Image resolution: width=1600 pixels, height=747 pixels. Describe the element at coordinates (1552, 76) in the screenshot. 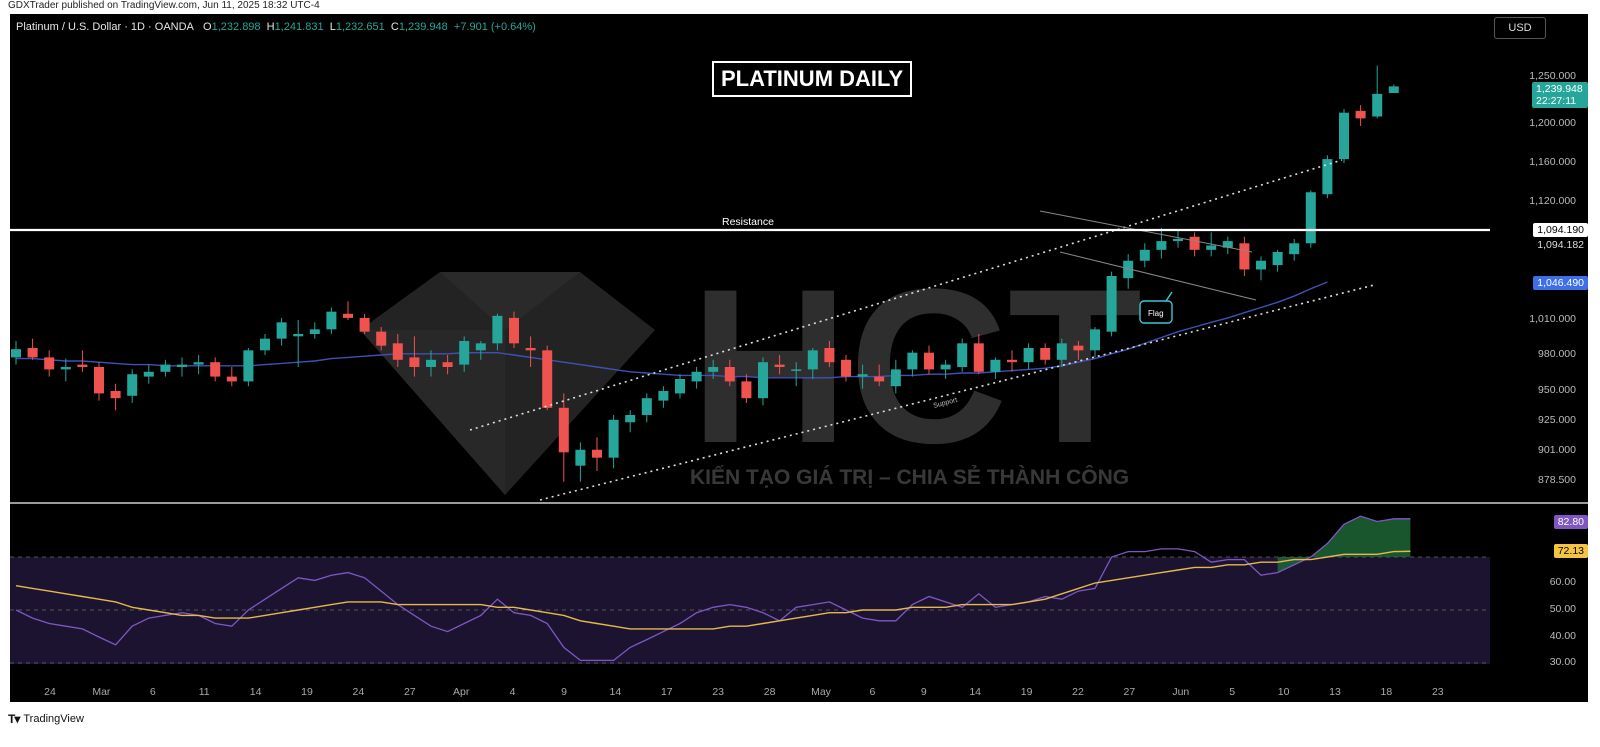

I see `price-tick-label: 1,250.000` at that location.